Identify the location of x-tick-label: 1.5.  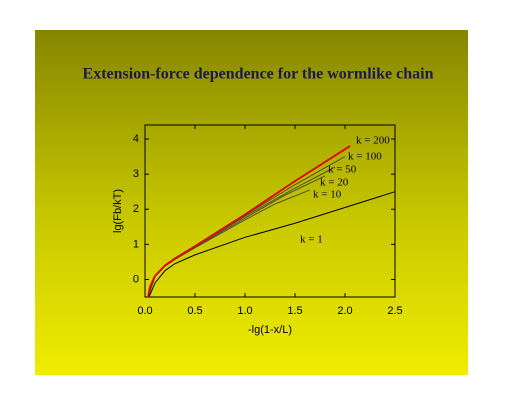
(294, 311).